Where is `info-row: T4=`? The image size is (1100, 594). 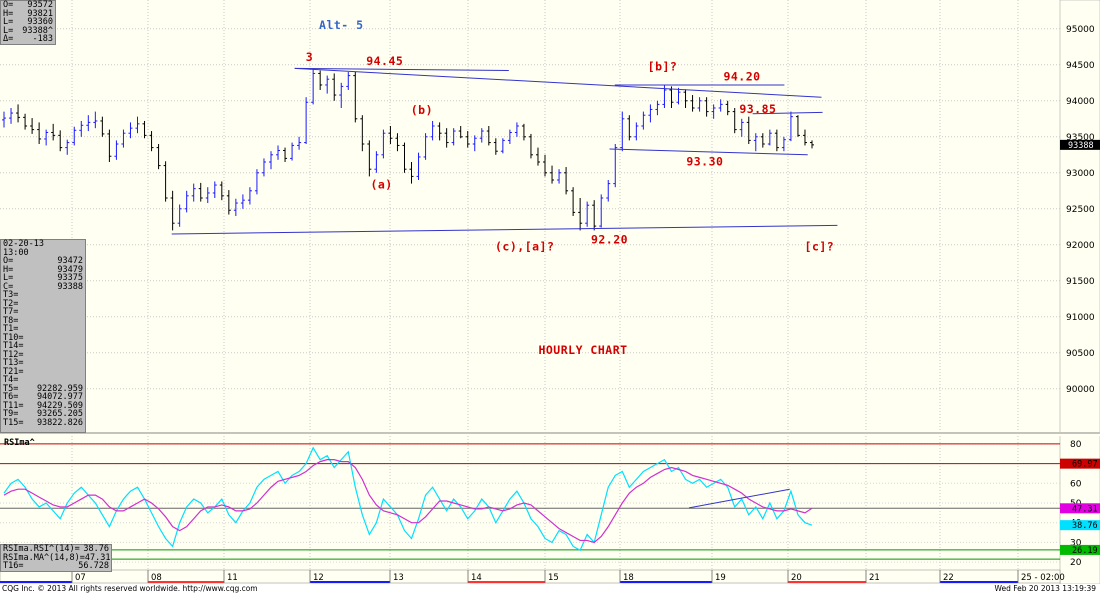 info-row: T4= is located at coordinates (43, 380).